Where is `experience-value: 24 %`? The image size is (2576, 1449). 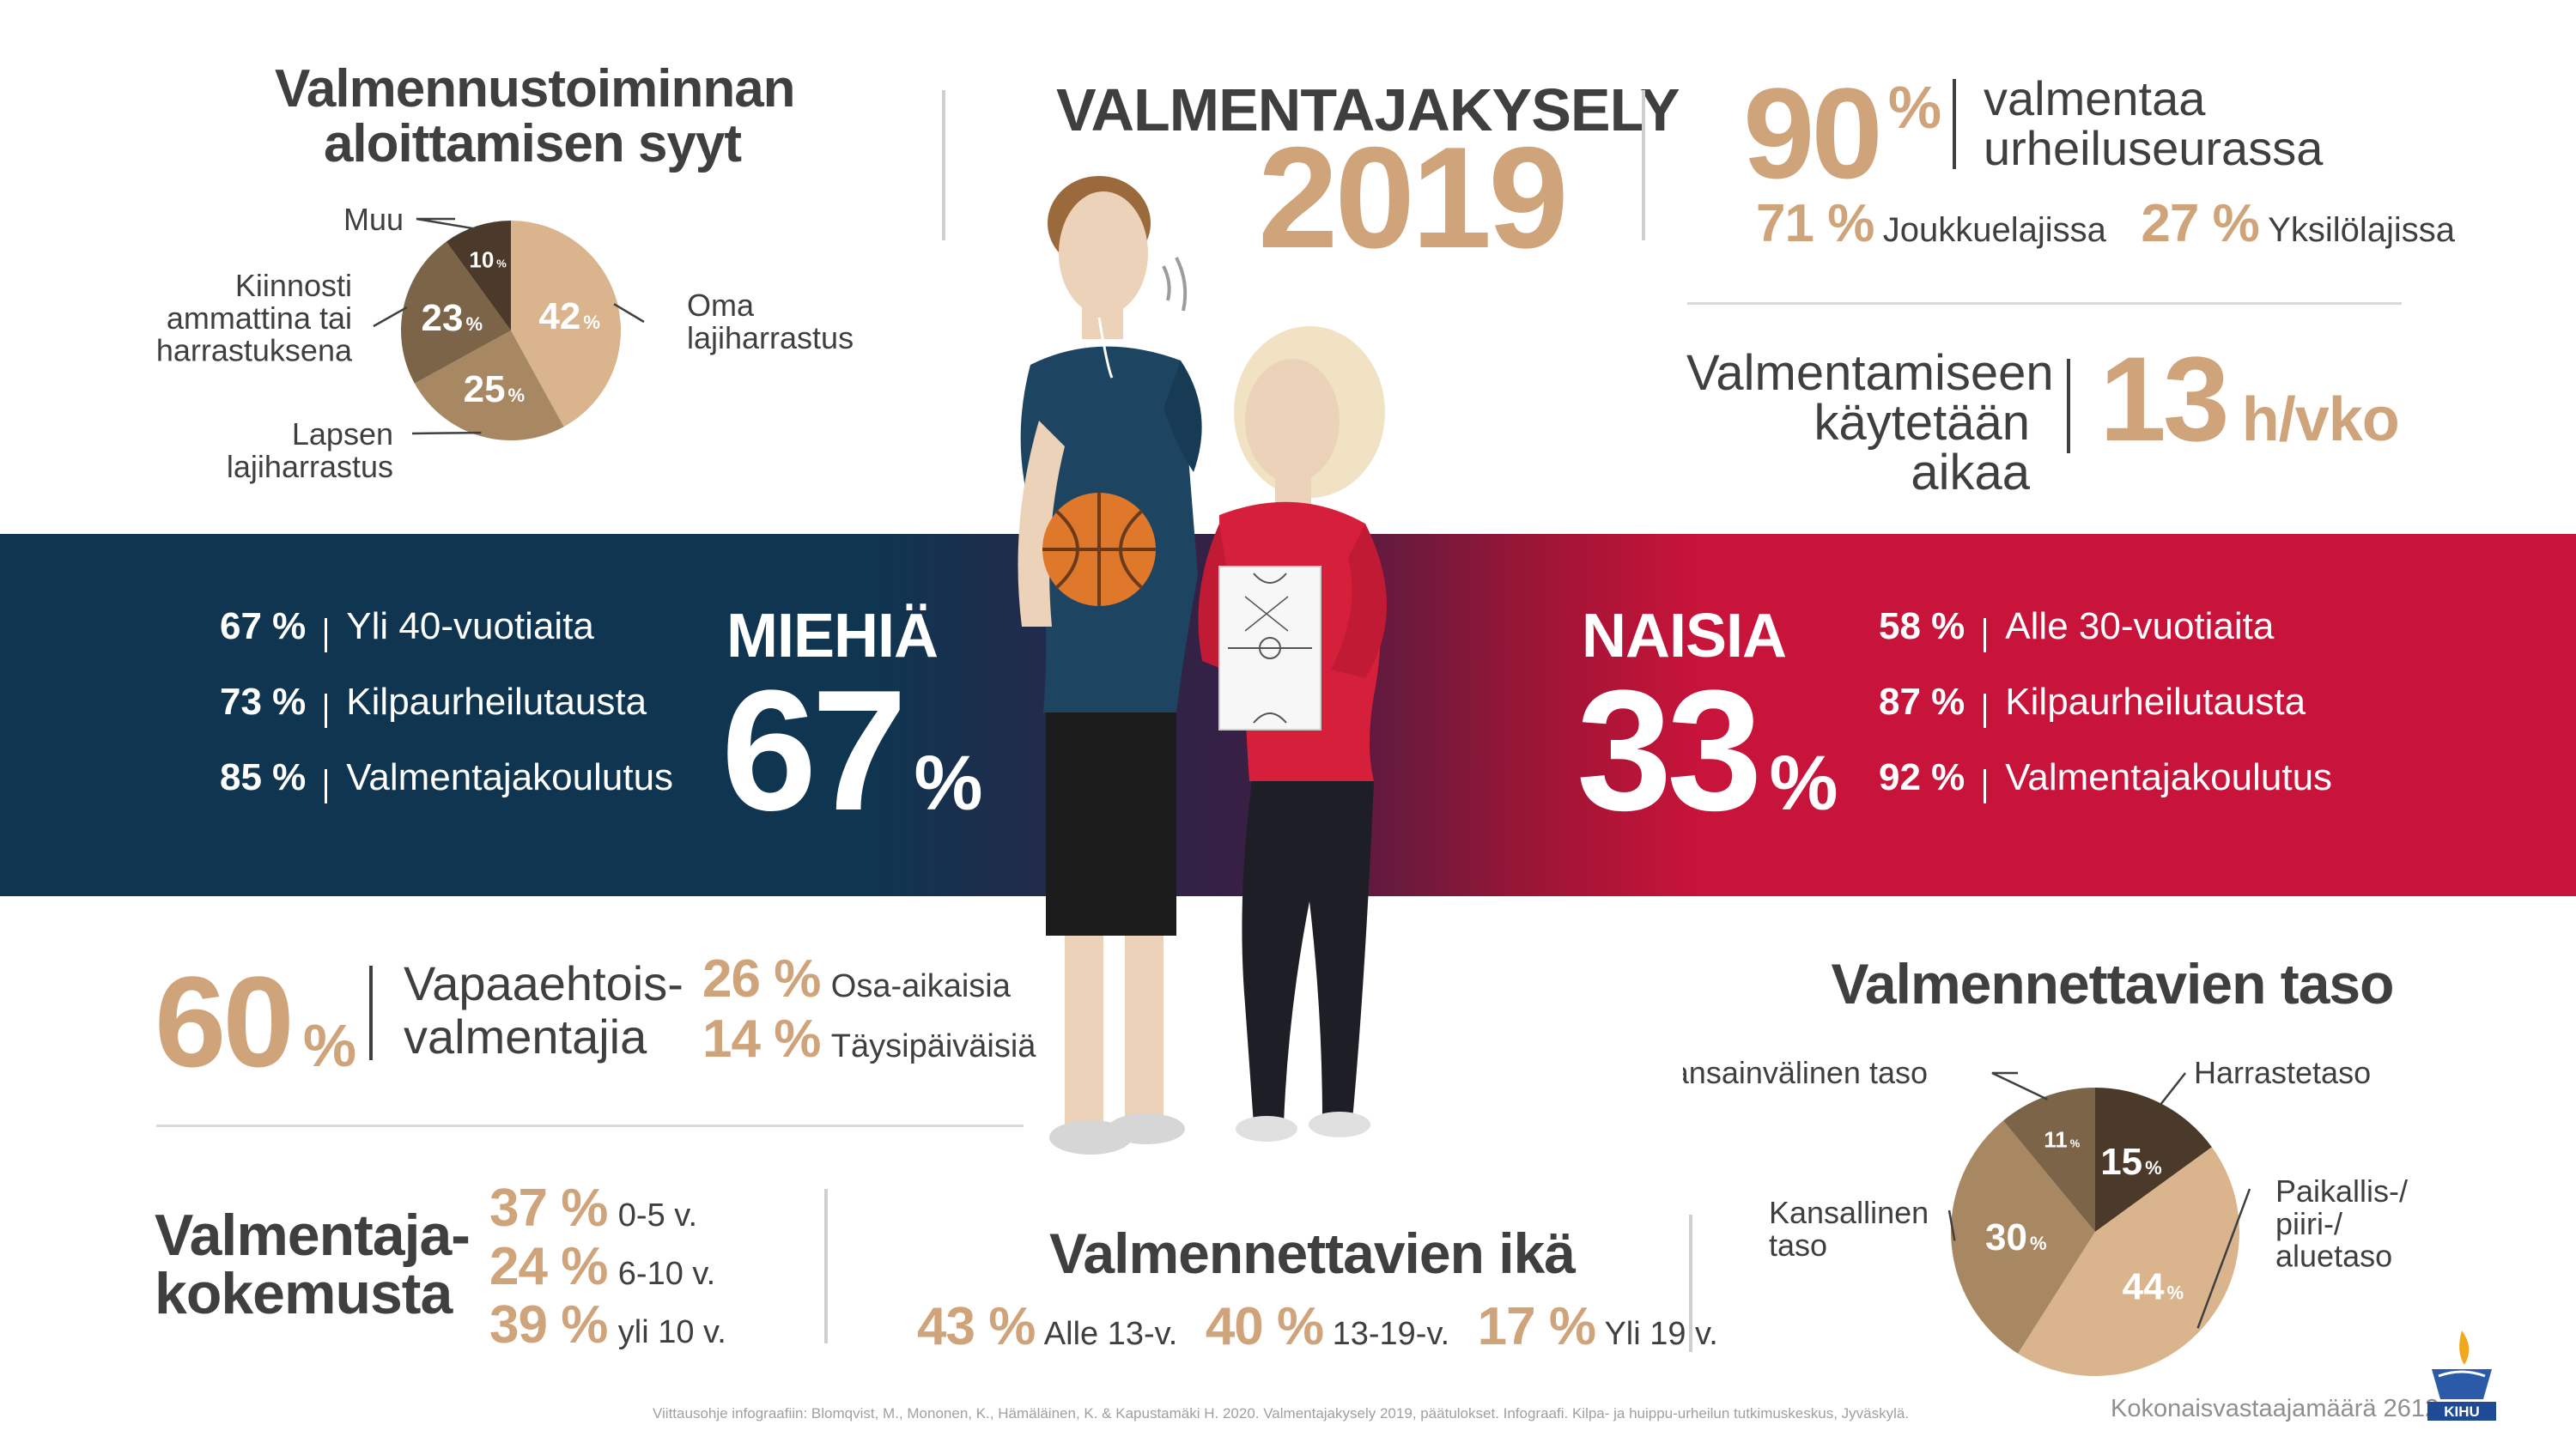 experience-value: 24 % is located at coordinates (548, 1266).